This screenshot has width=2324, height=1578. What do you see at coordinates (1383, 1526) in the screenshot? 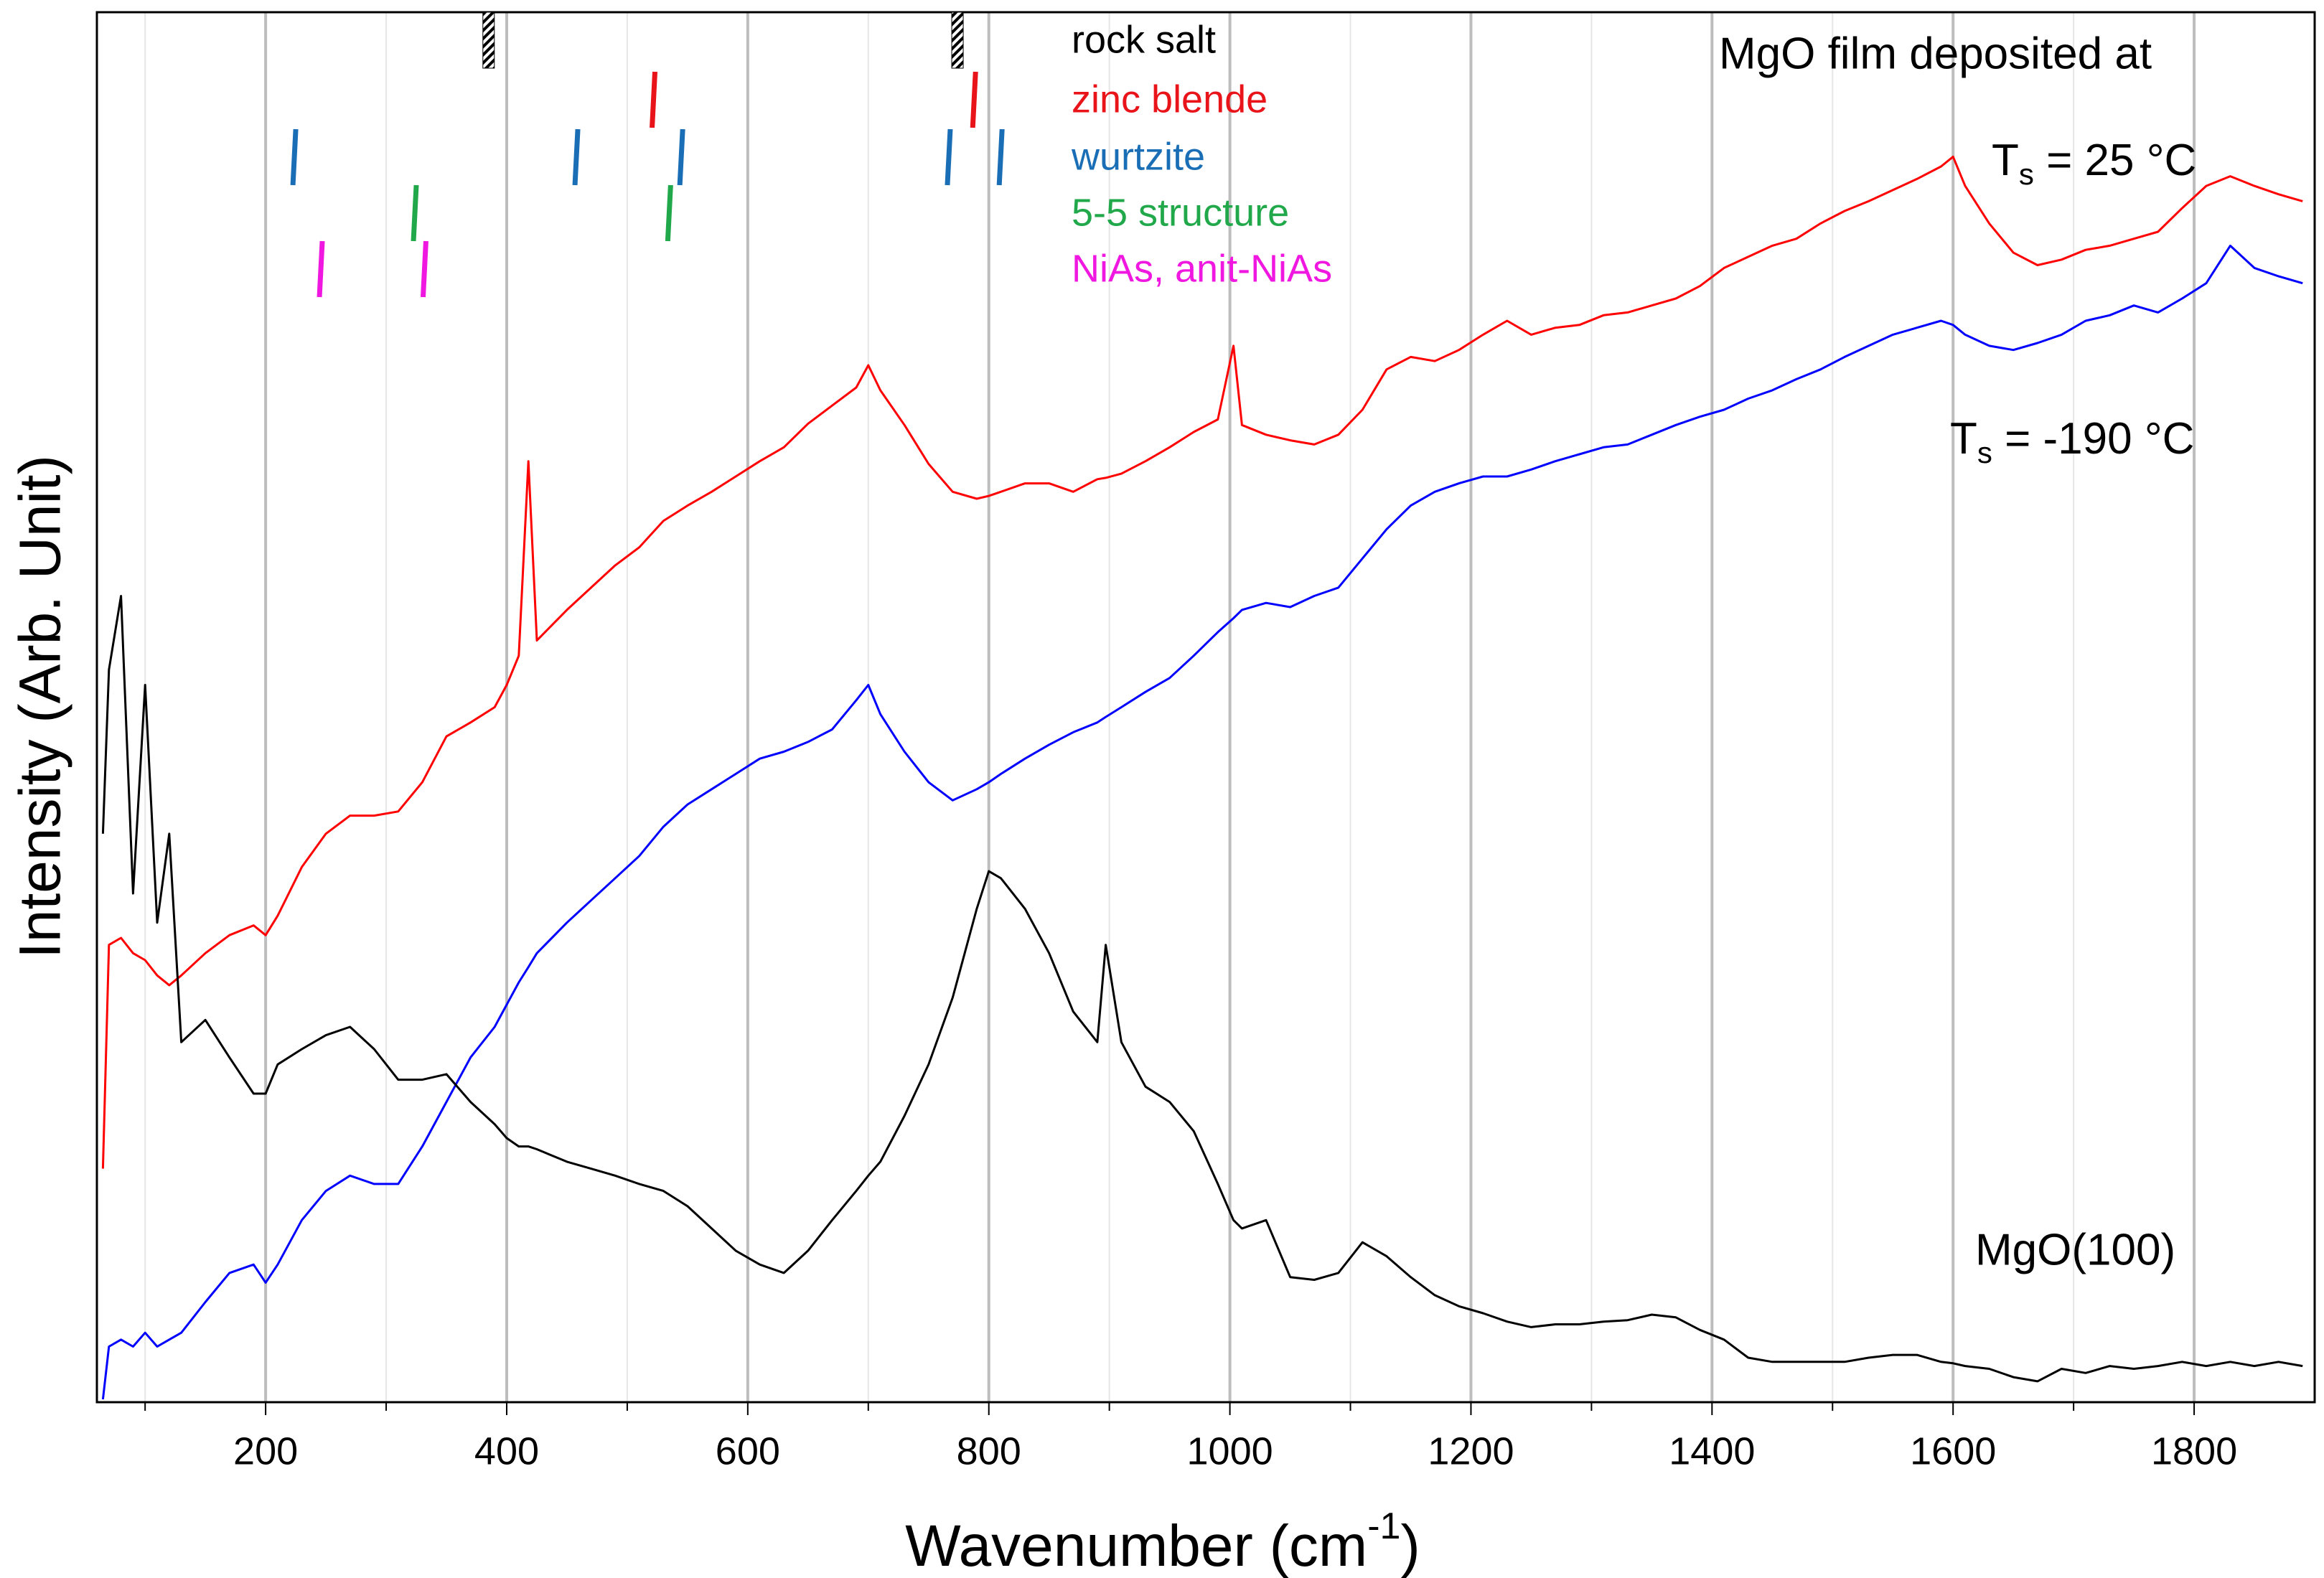
I see `x-title-sup: -1` at bounding box center [1383, 1526].